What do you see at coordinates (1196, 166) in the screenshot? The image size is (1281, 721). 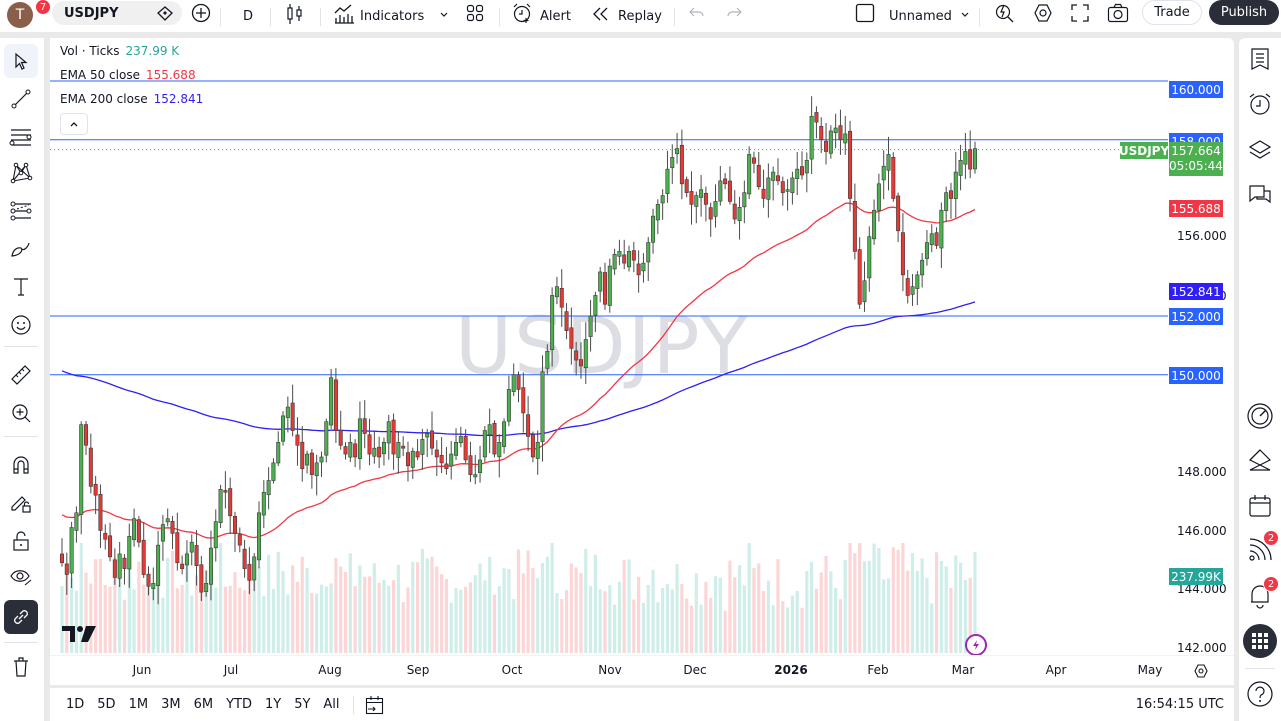 I see `bar-countdown: 05:05:44` at bounding box center [1196, 166].